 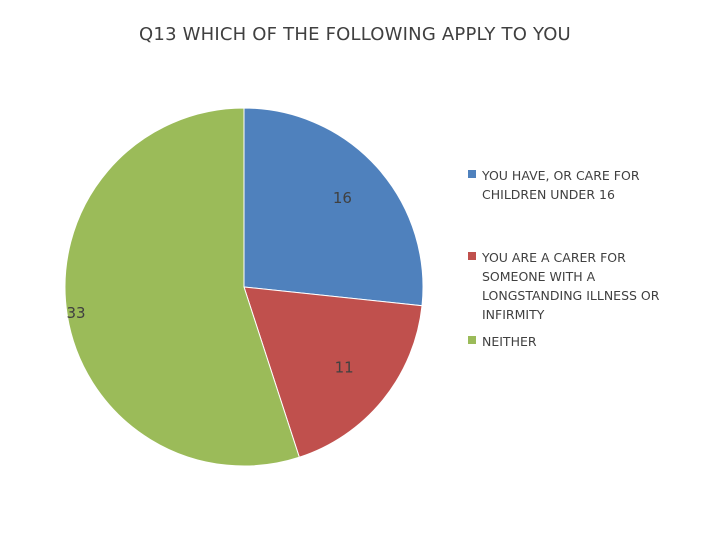 I want to click on legend-swatch-children, so click(x=472, y=174).